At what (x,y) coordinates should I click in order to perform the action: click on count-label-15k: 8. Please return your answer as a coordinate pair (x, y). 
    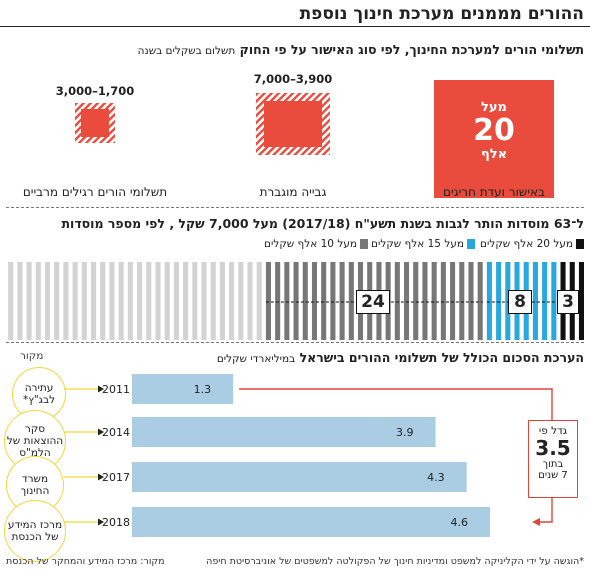
    Looking at the image, I should click on (520, 302).